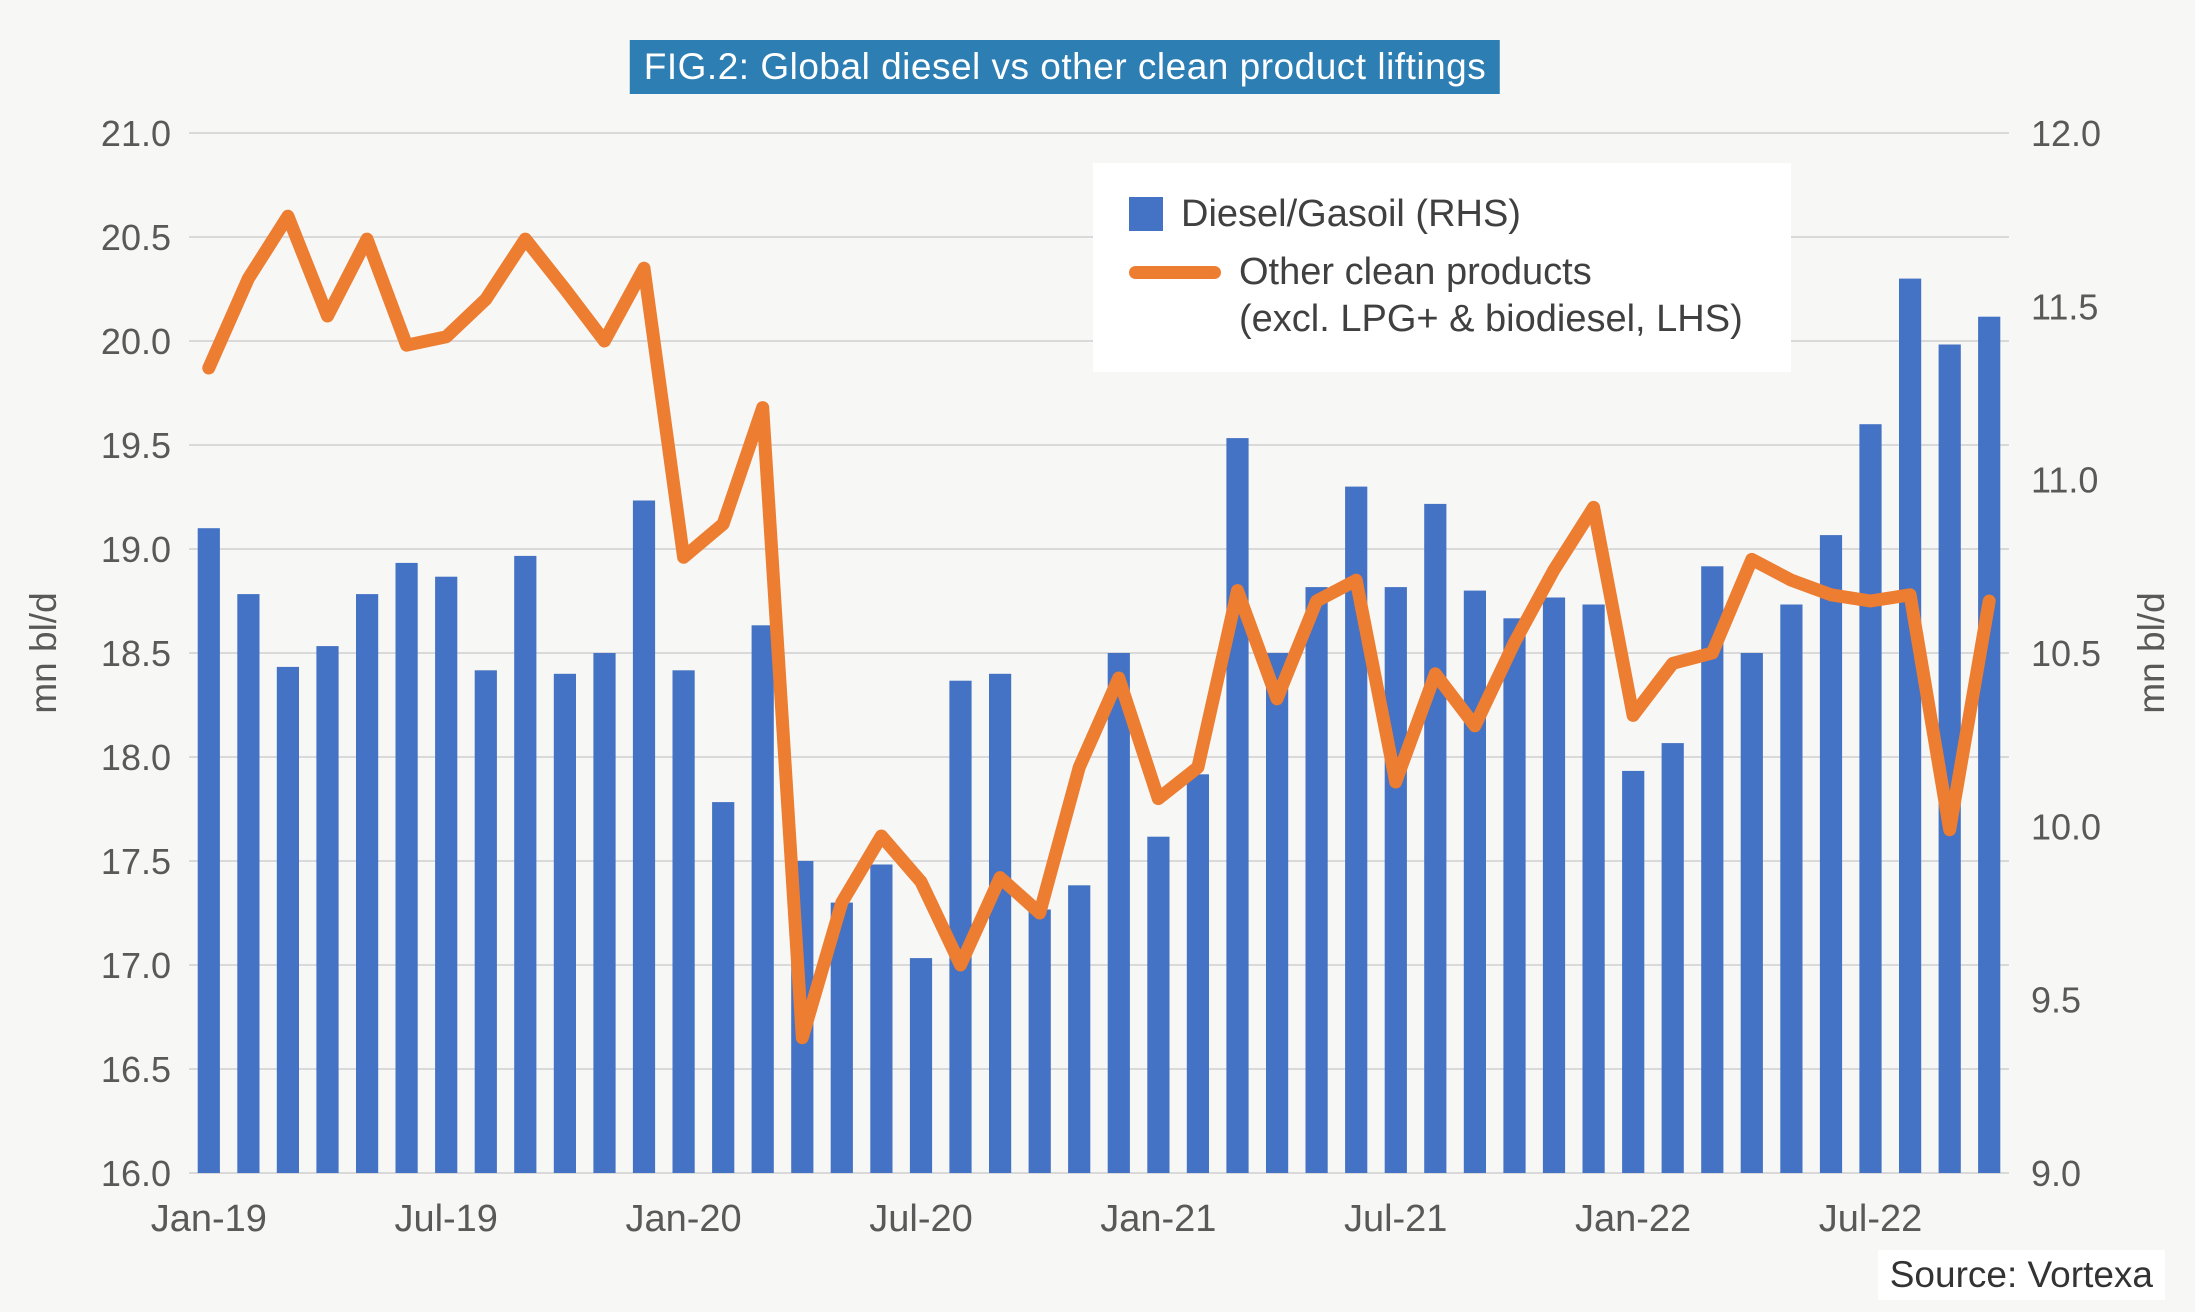  What do you see at coordinates (136, 1069) in the screenshot?
I see `y-left-tick-label: 16.5` at bounding box center [136, 1069].